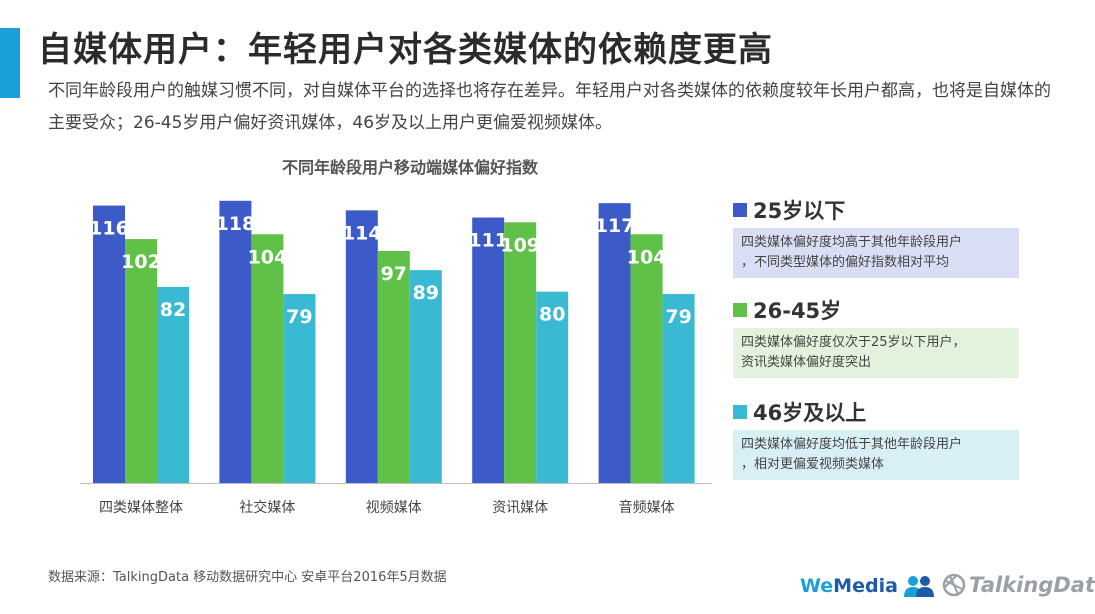 This screenshot has height=614, width=1095. Describe the element at coordinates (109, 229) in the screenshot. I see `data-label-series-0-cat-0: 116` at that location.